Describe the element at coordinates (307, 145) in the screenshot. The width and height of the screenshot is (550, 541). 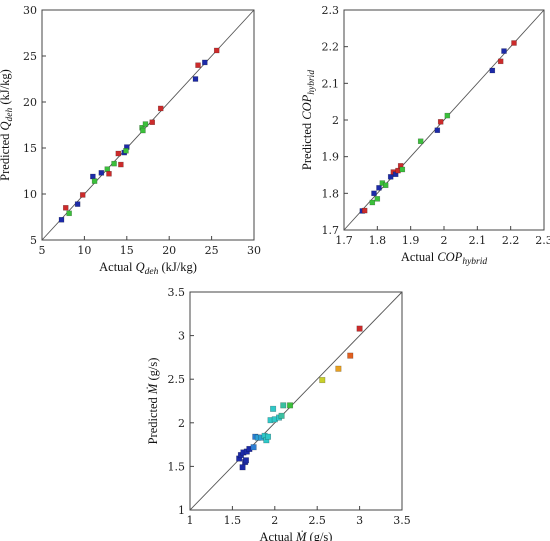
I see `cop-y-axis-label-pre: Predicted` at that location.